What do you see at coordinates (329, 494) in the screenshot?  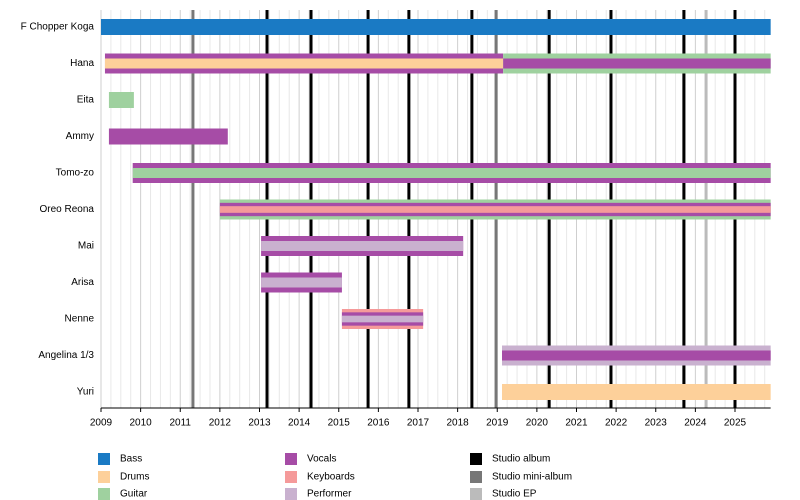 I see `legend-label: Performer` at bounding box center [329, 494].